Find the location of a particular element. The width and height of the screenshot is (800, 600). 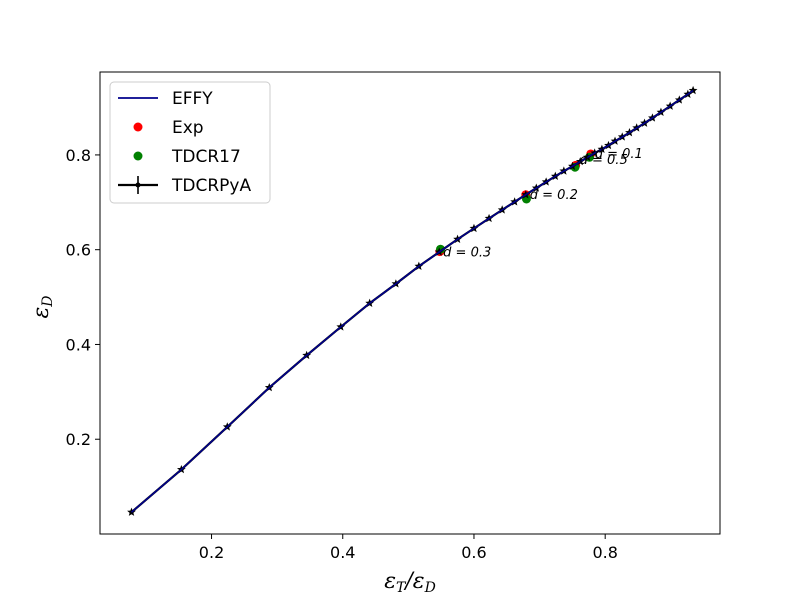

legend-label-effy: EFFY is located at coordinates (192, 99).